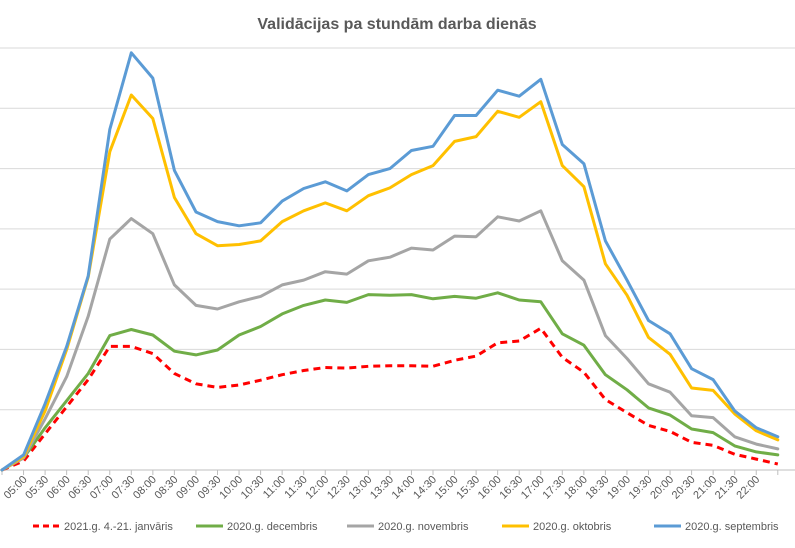  What do you see at coordinates (576, 488) in the screenshot?
I see `x-tick-label: 18:00` at bounding box center [576, 488].